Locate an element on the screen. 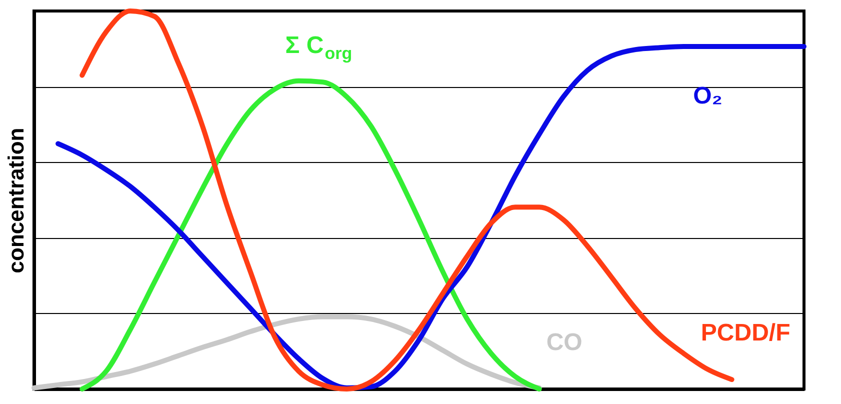 The width and height of the screenshot is (841, 404). series-label: PCDD/F is located at coordinates (745, 332).